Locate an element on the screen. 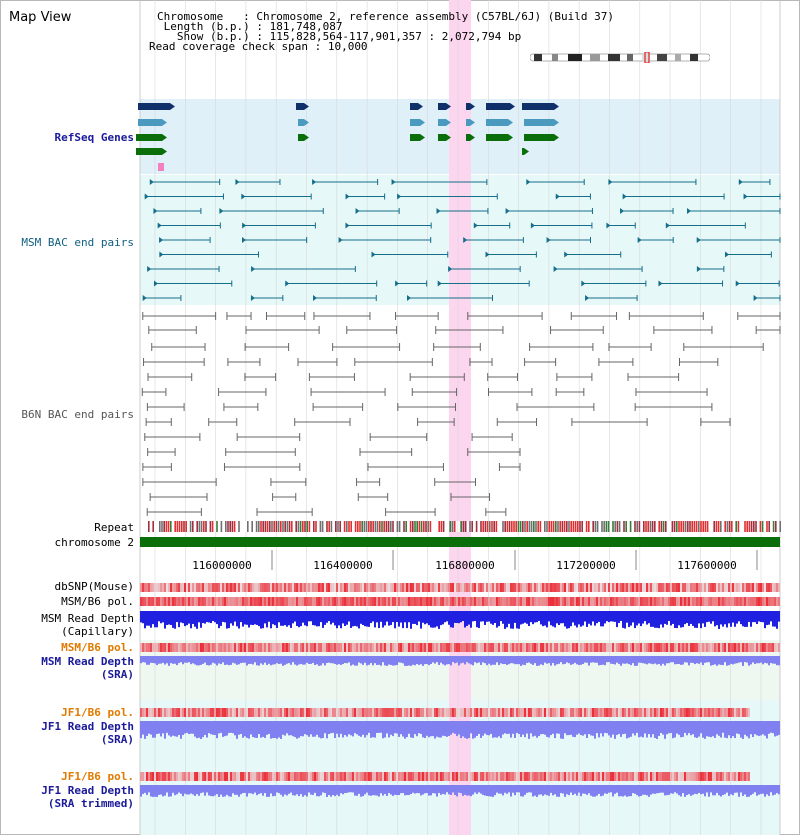 The height and width of the screenshot is (835, 800). track-label-dbsnp: dbSNP(Mouse) is located at coordinates (94, 586).